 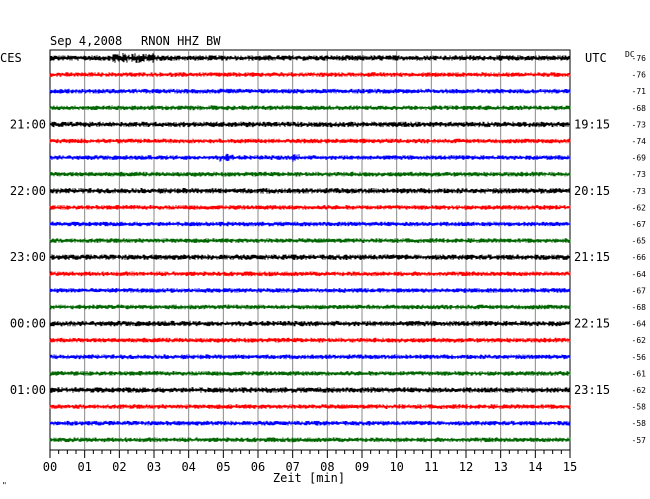 I want to click on dc-offset-label-19: -61, so click(x=639, y=373).